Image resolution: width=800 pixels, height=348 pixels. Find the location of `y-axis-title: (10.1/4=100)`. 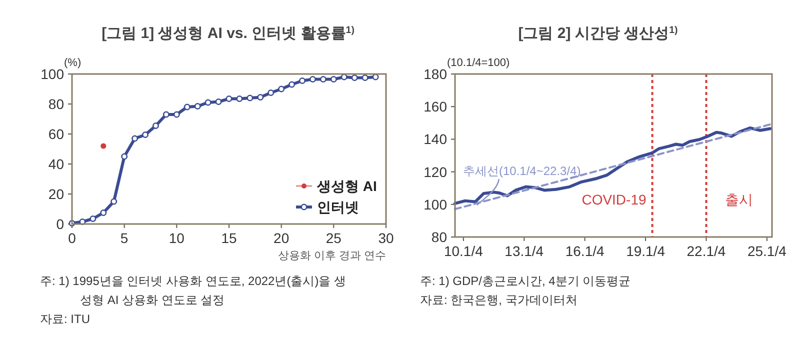

y-axis-title: (10.1/4=100) is located at coordinates (478, 63).